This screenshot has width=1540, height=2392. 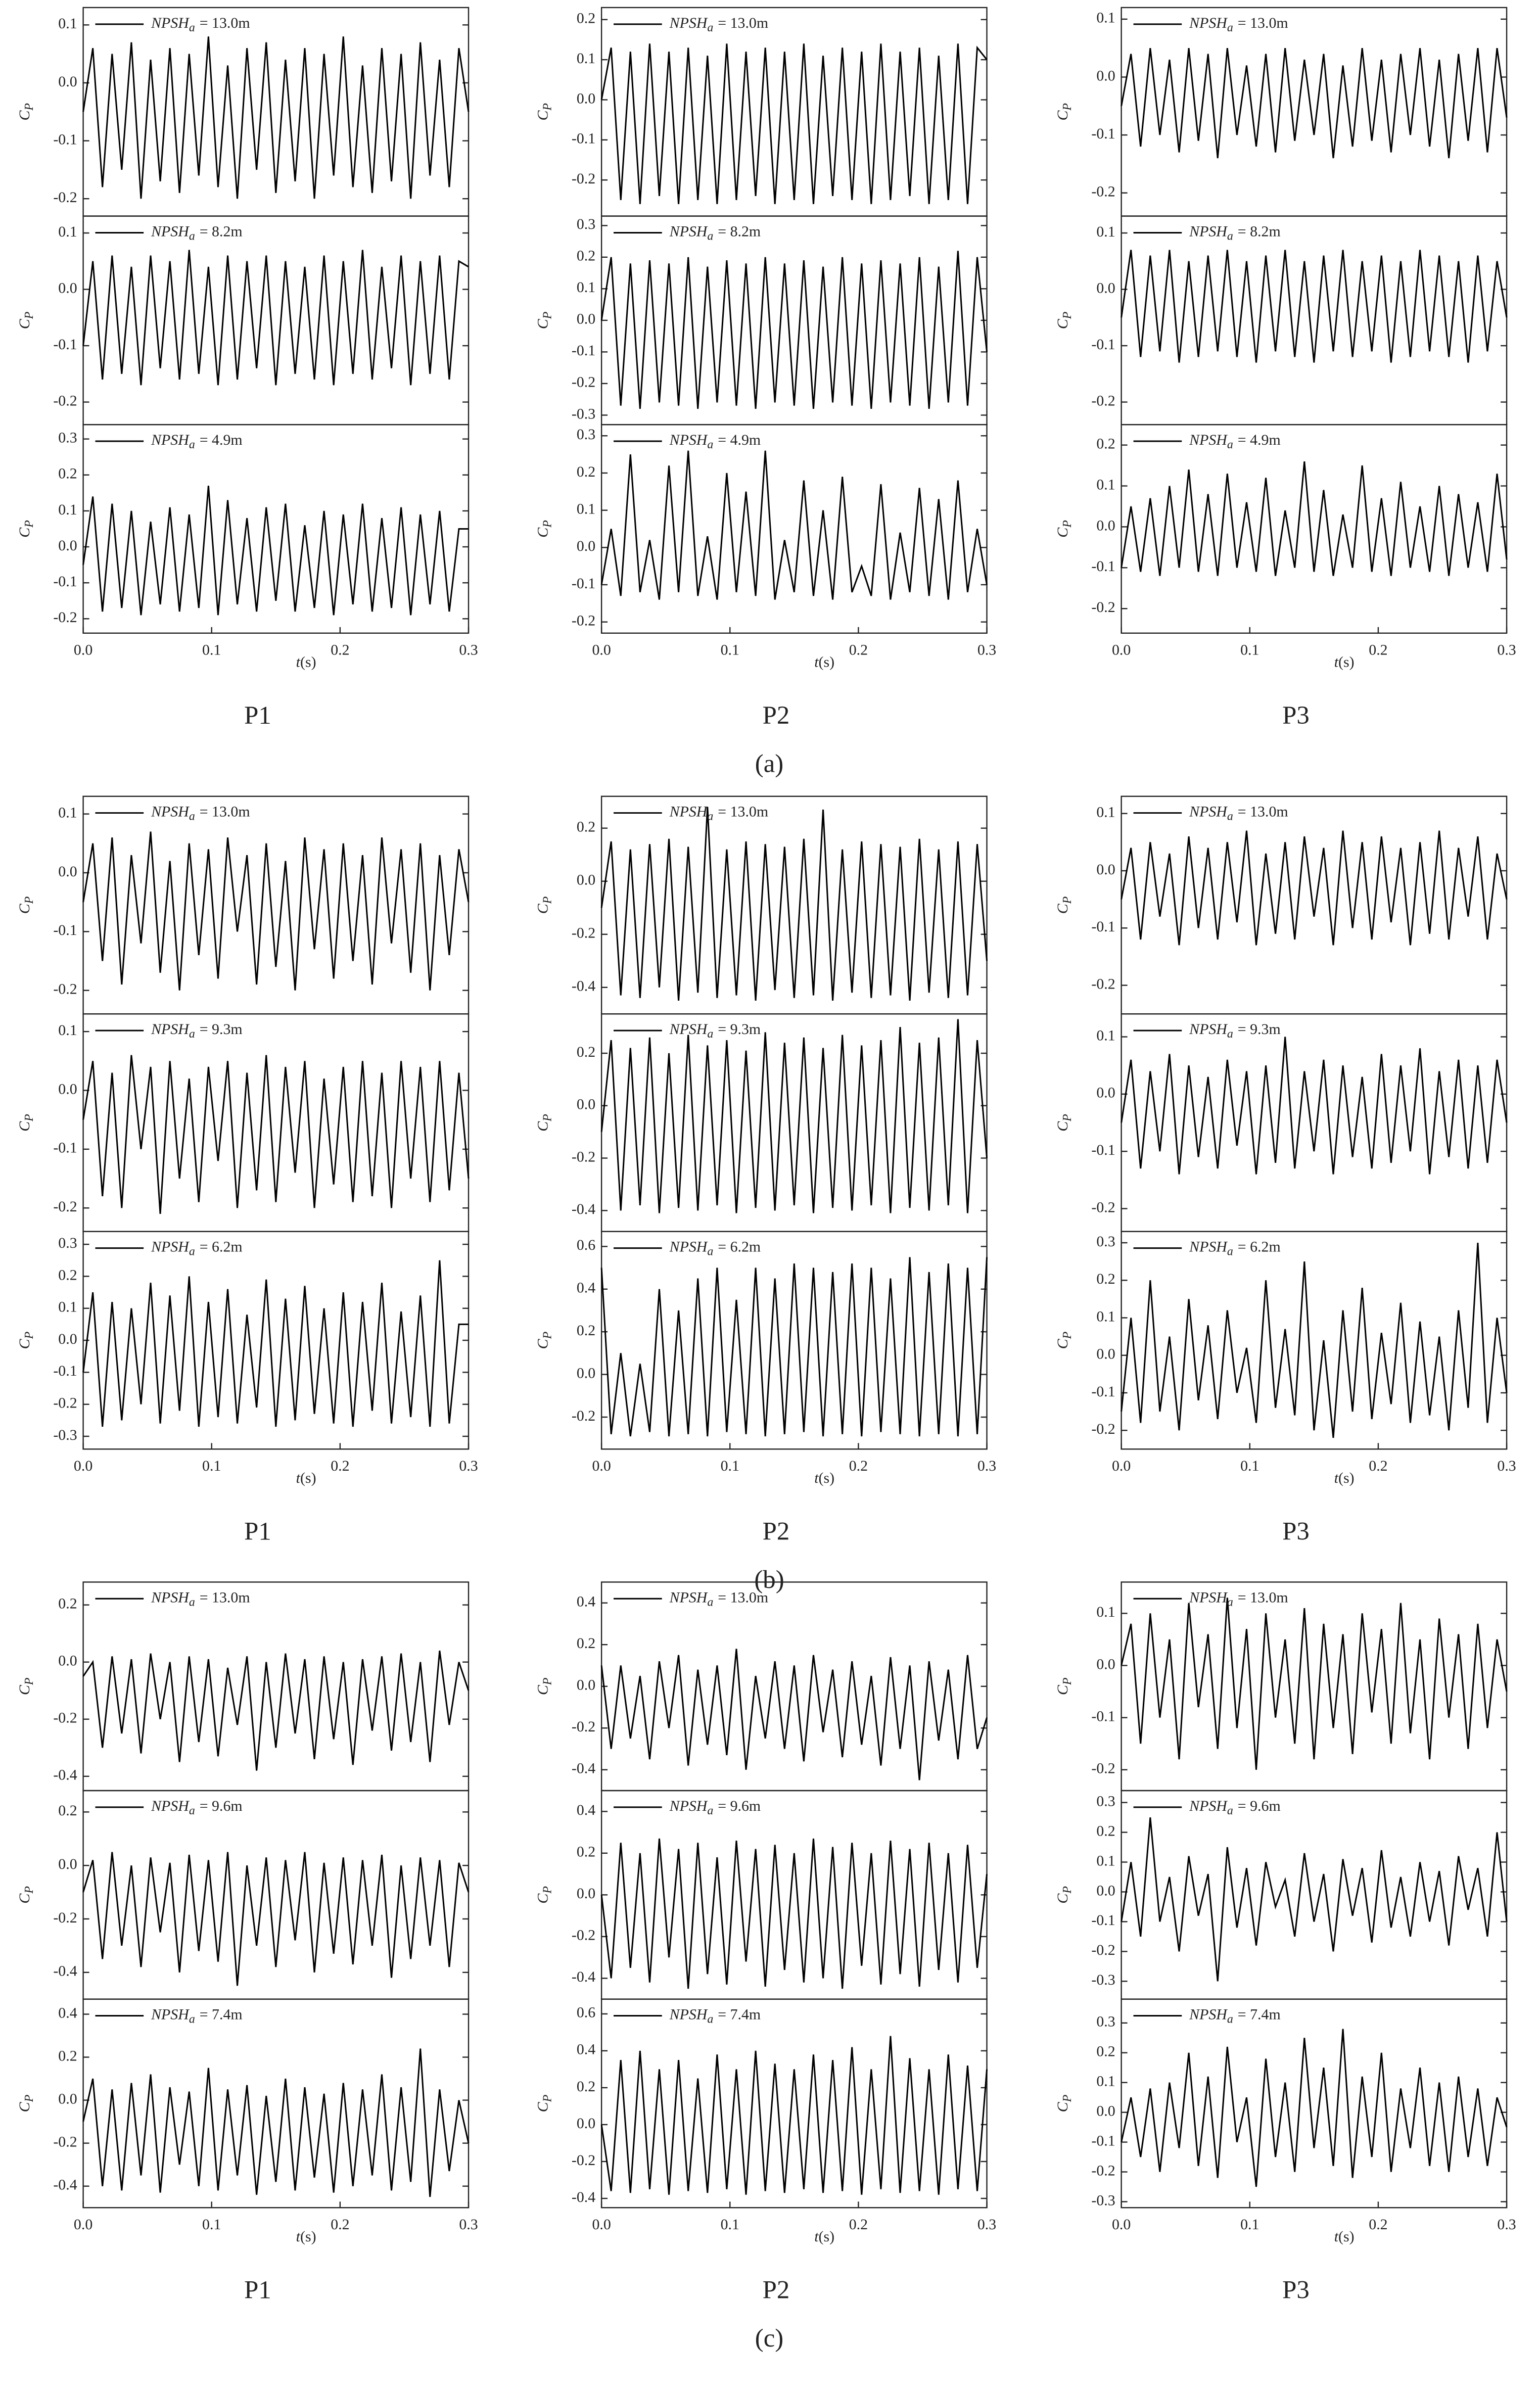 What do you see at coordinates (1259, 1029) in the screenshot?
I see `legend-value: = 9.3m` at bounding box center [1259, 1029].